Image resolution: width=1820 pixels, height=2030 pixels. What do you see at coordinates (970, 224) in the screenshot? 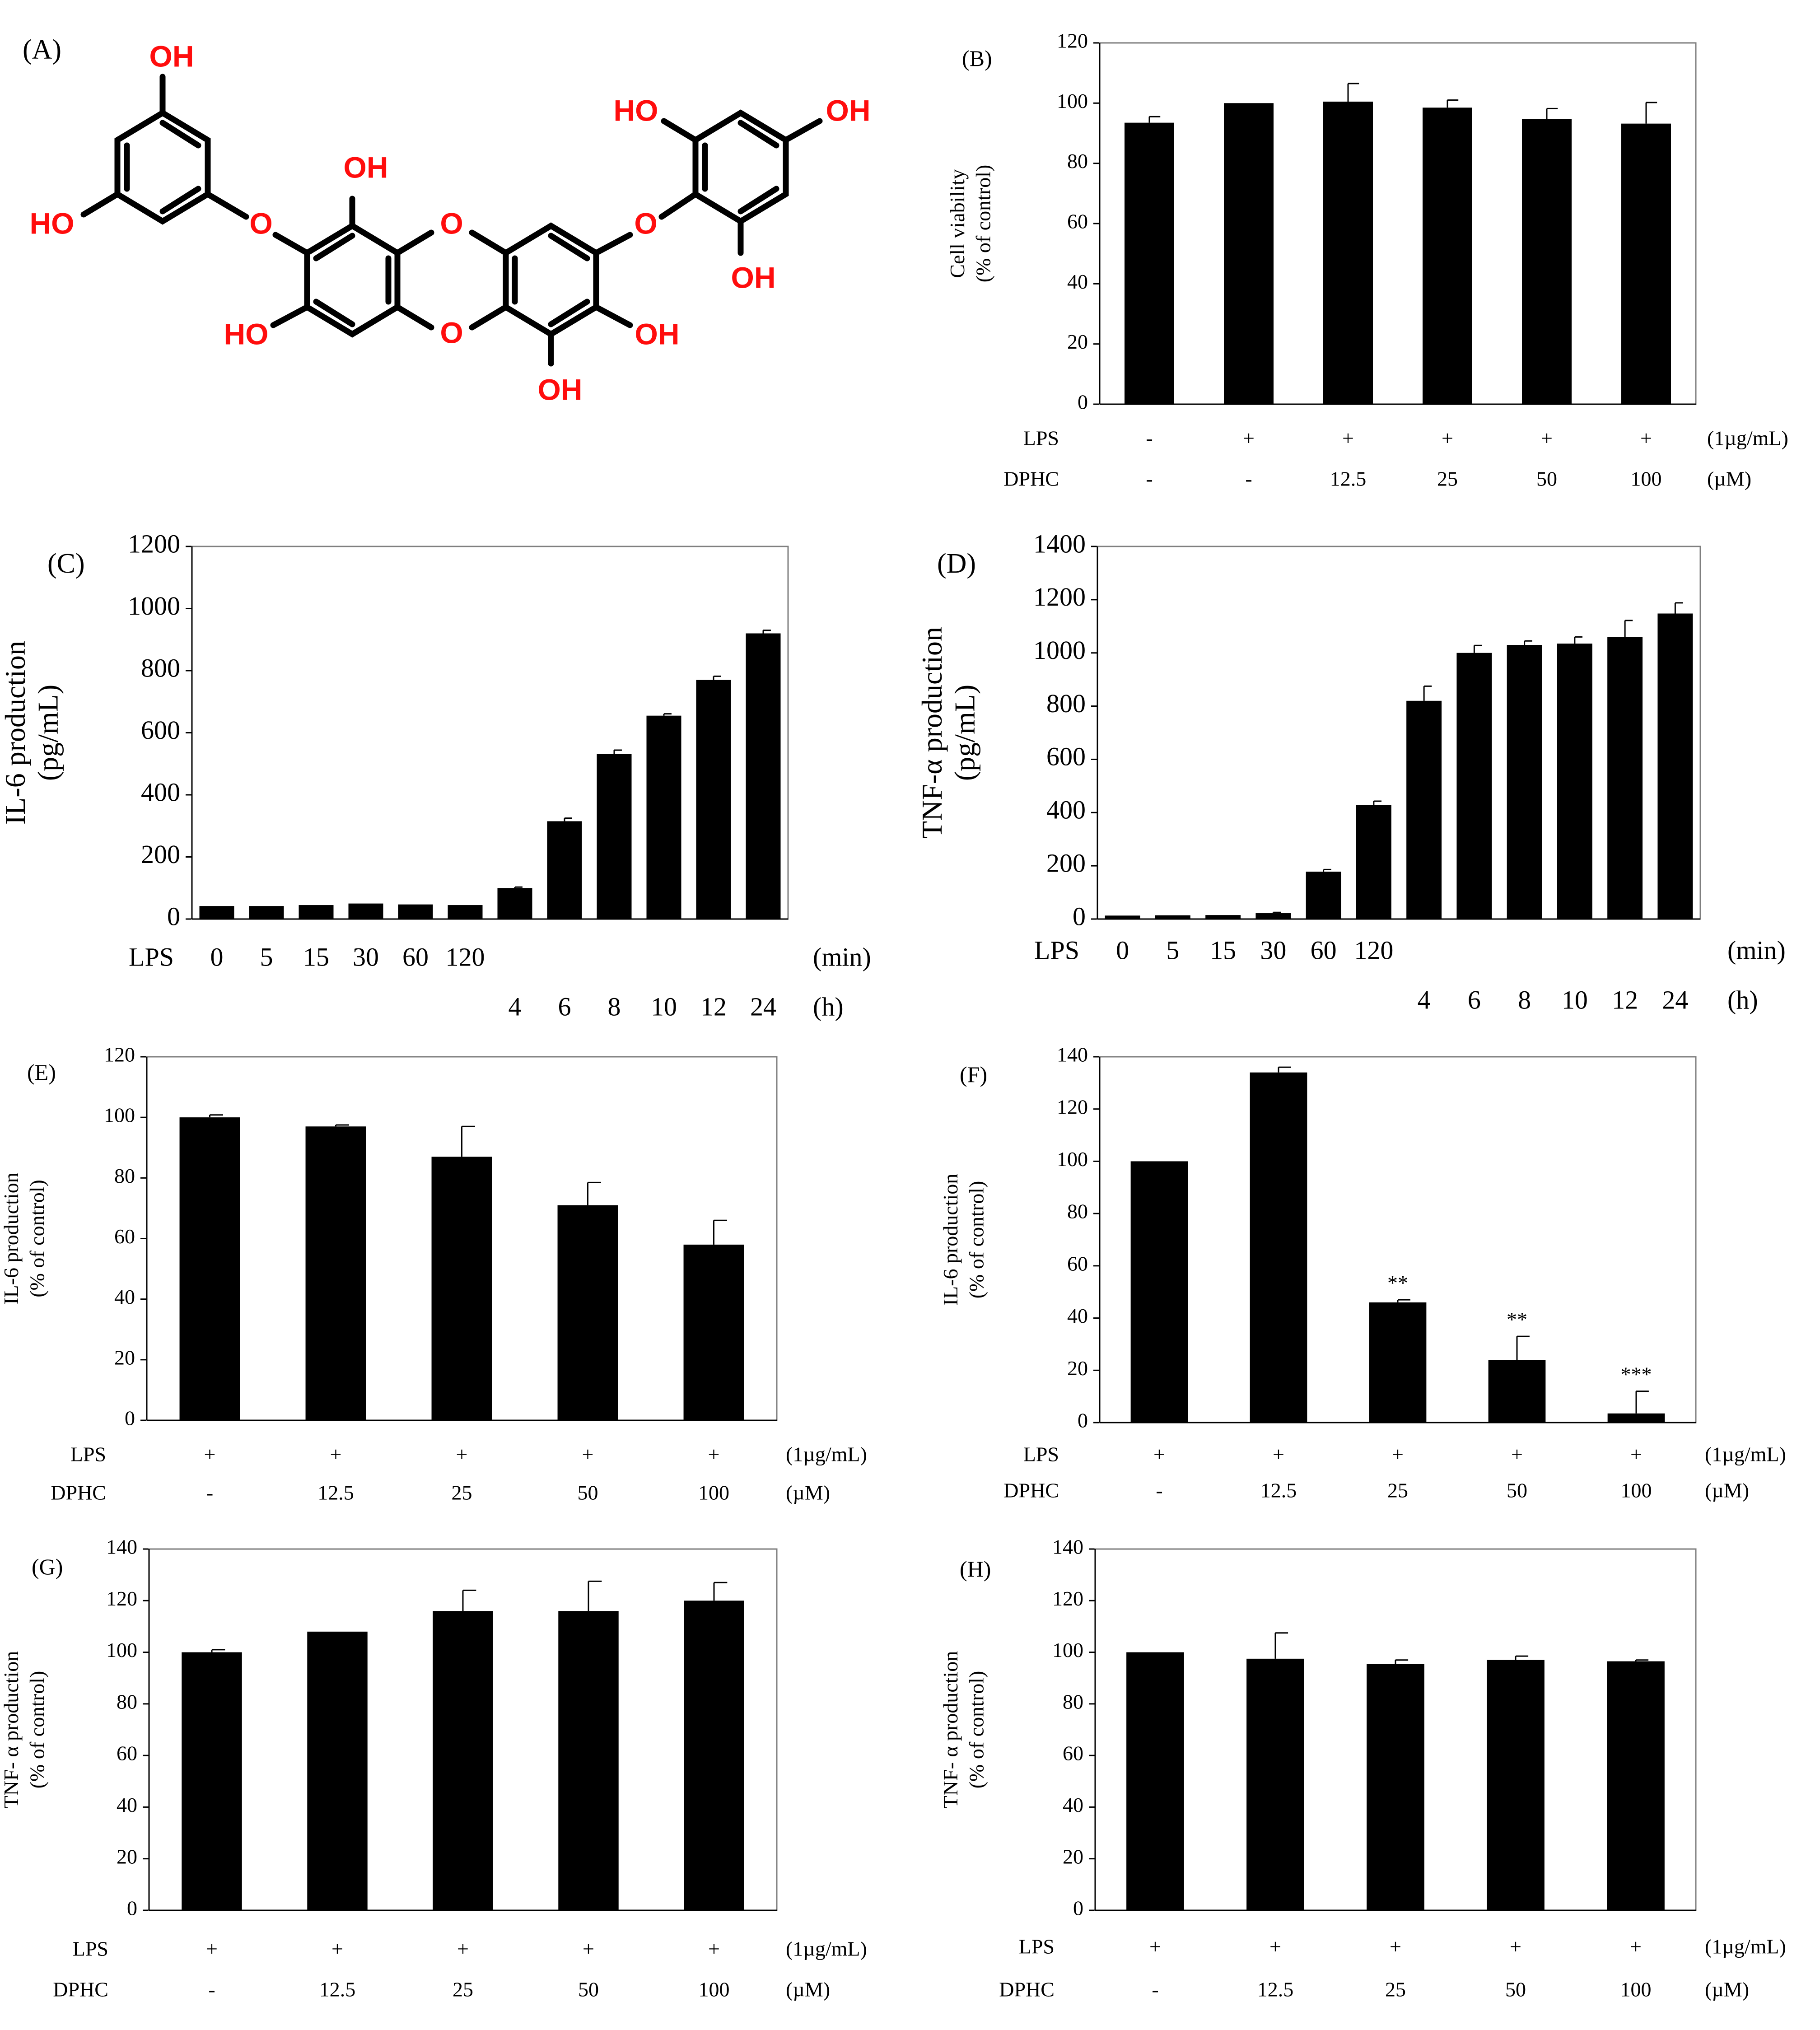
I see `y-axis-title: Cell viability (% of control)` at bounding box center [970, 224].